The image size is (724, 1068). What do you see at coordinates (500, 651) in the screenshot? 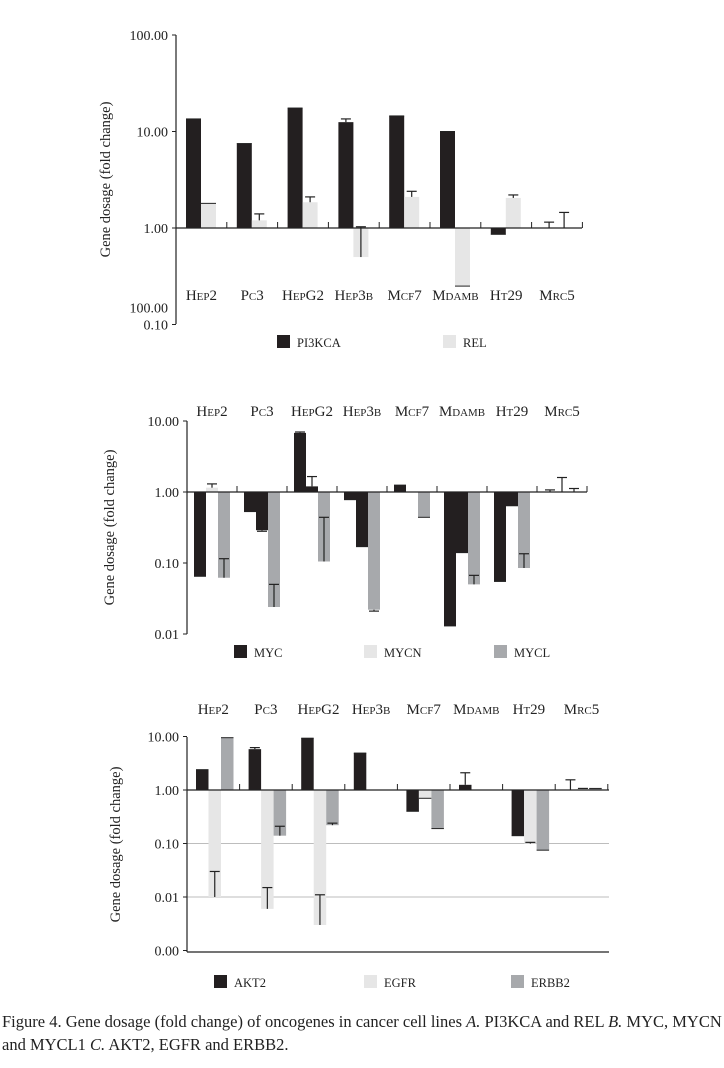
I see `legend-swatch-mycl` at bounding box center [500, 651].